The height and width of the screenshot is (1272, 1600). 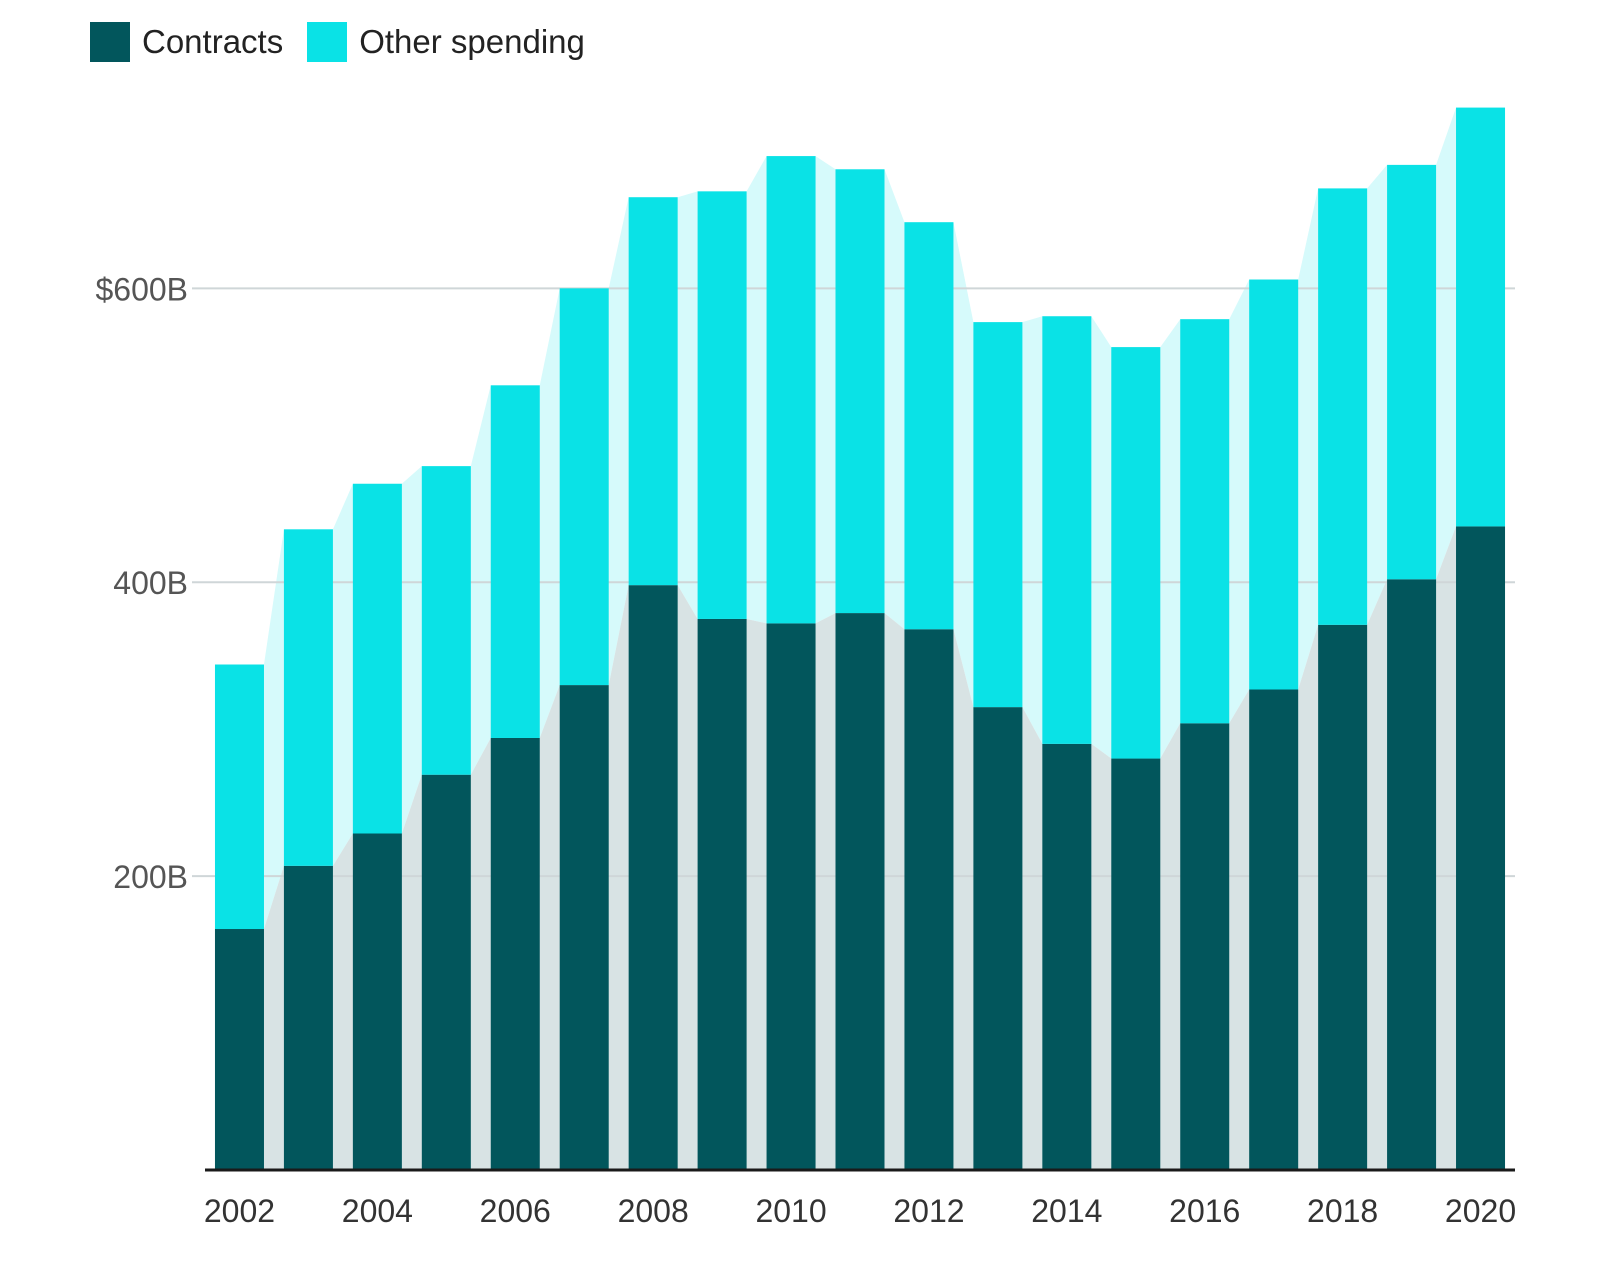 What do you see at coordinates (515, 1211) in the screenshot?
I see `x-tick-label-2006: 2006` at bounding box center [515, 1211].